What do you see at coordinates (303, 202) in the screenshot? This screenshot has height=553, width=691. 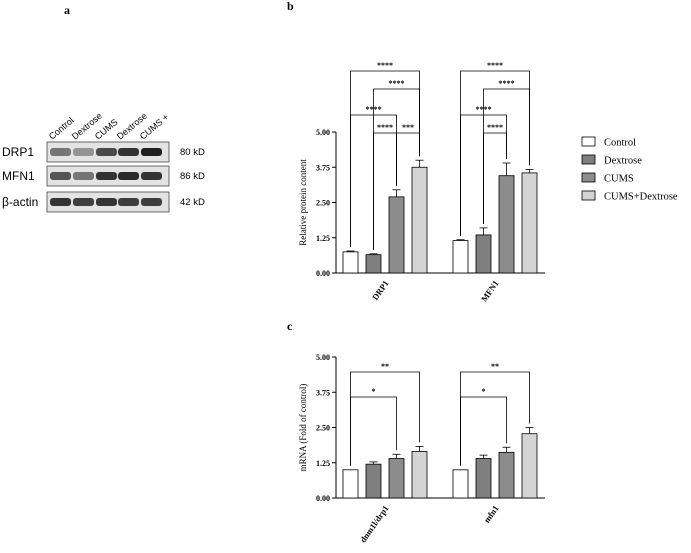 I see `y-axis-label: Relative protein content` at bounding box center [303, 202].